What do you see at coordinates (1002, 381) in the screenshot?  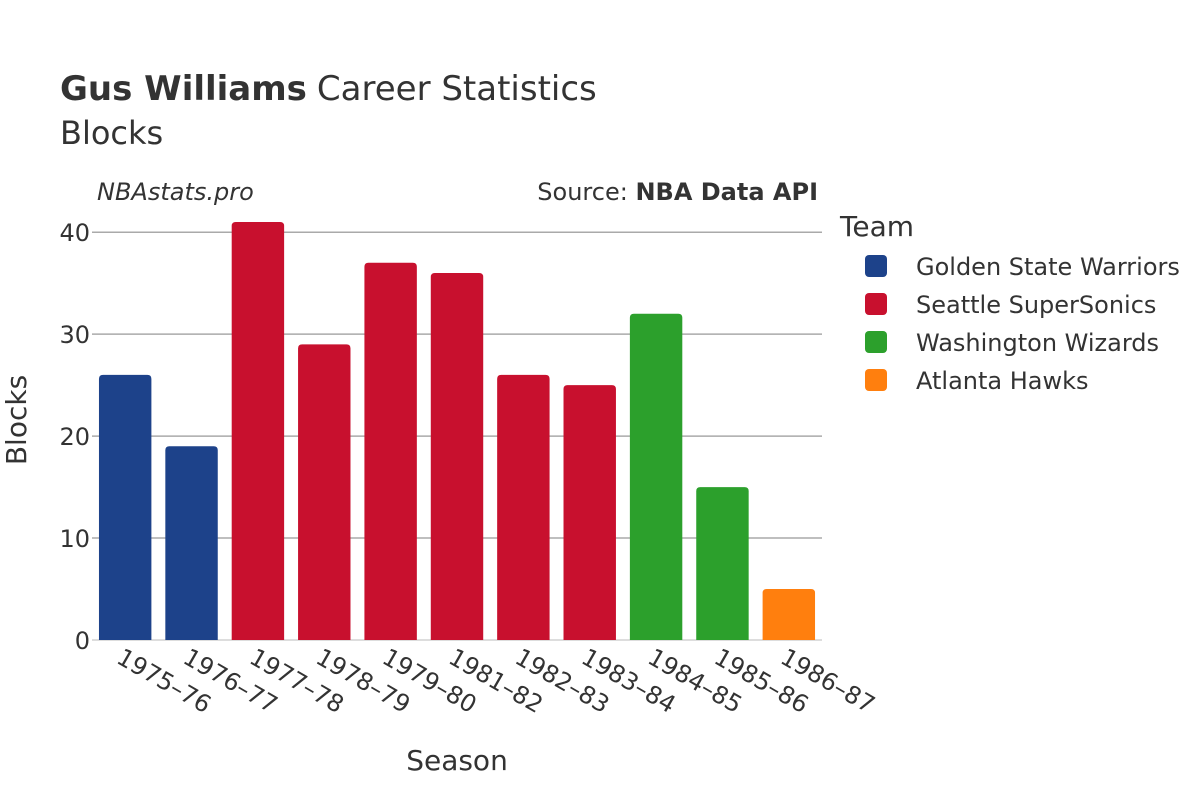 I see `legend-item-label: Atlanta Hawks` at bounding box center [1002, 381].